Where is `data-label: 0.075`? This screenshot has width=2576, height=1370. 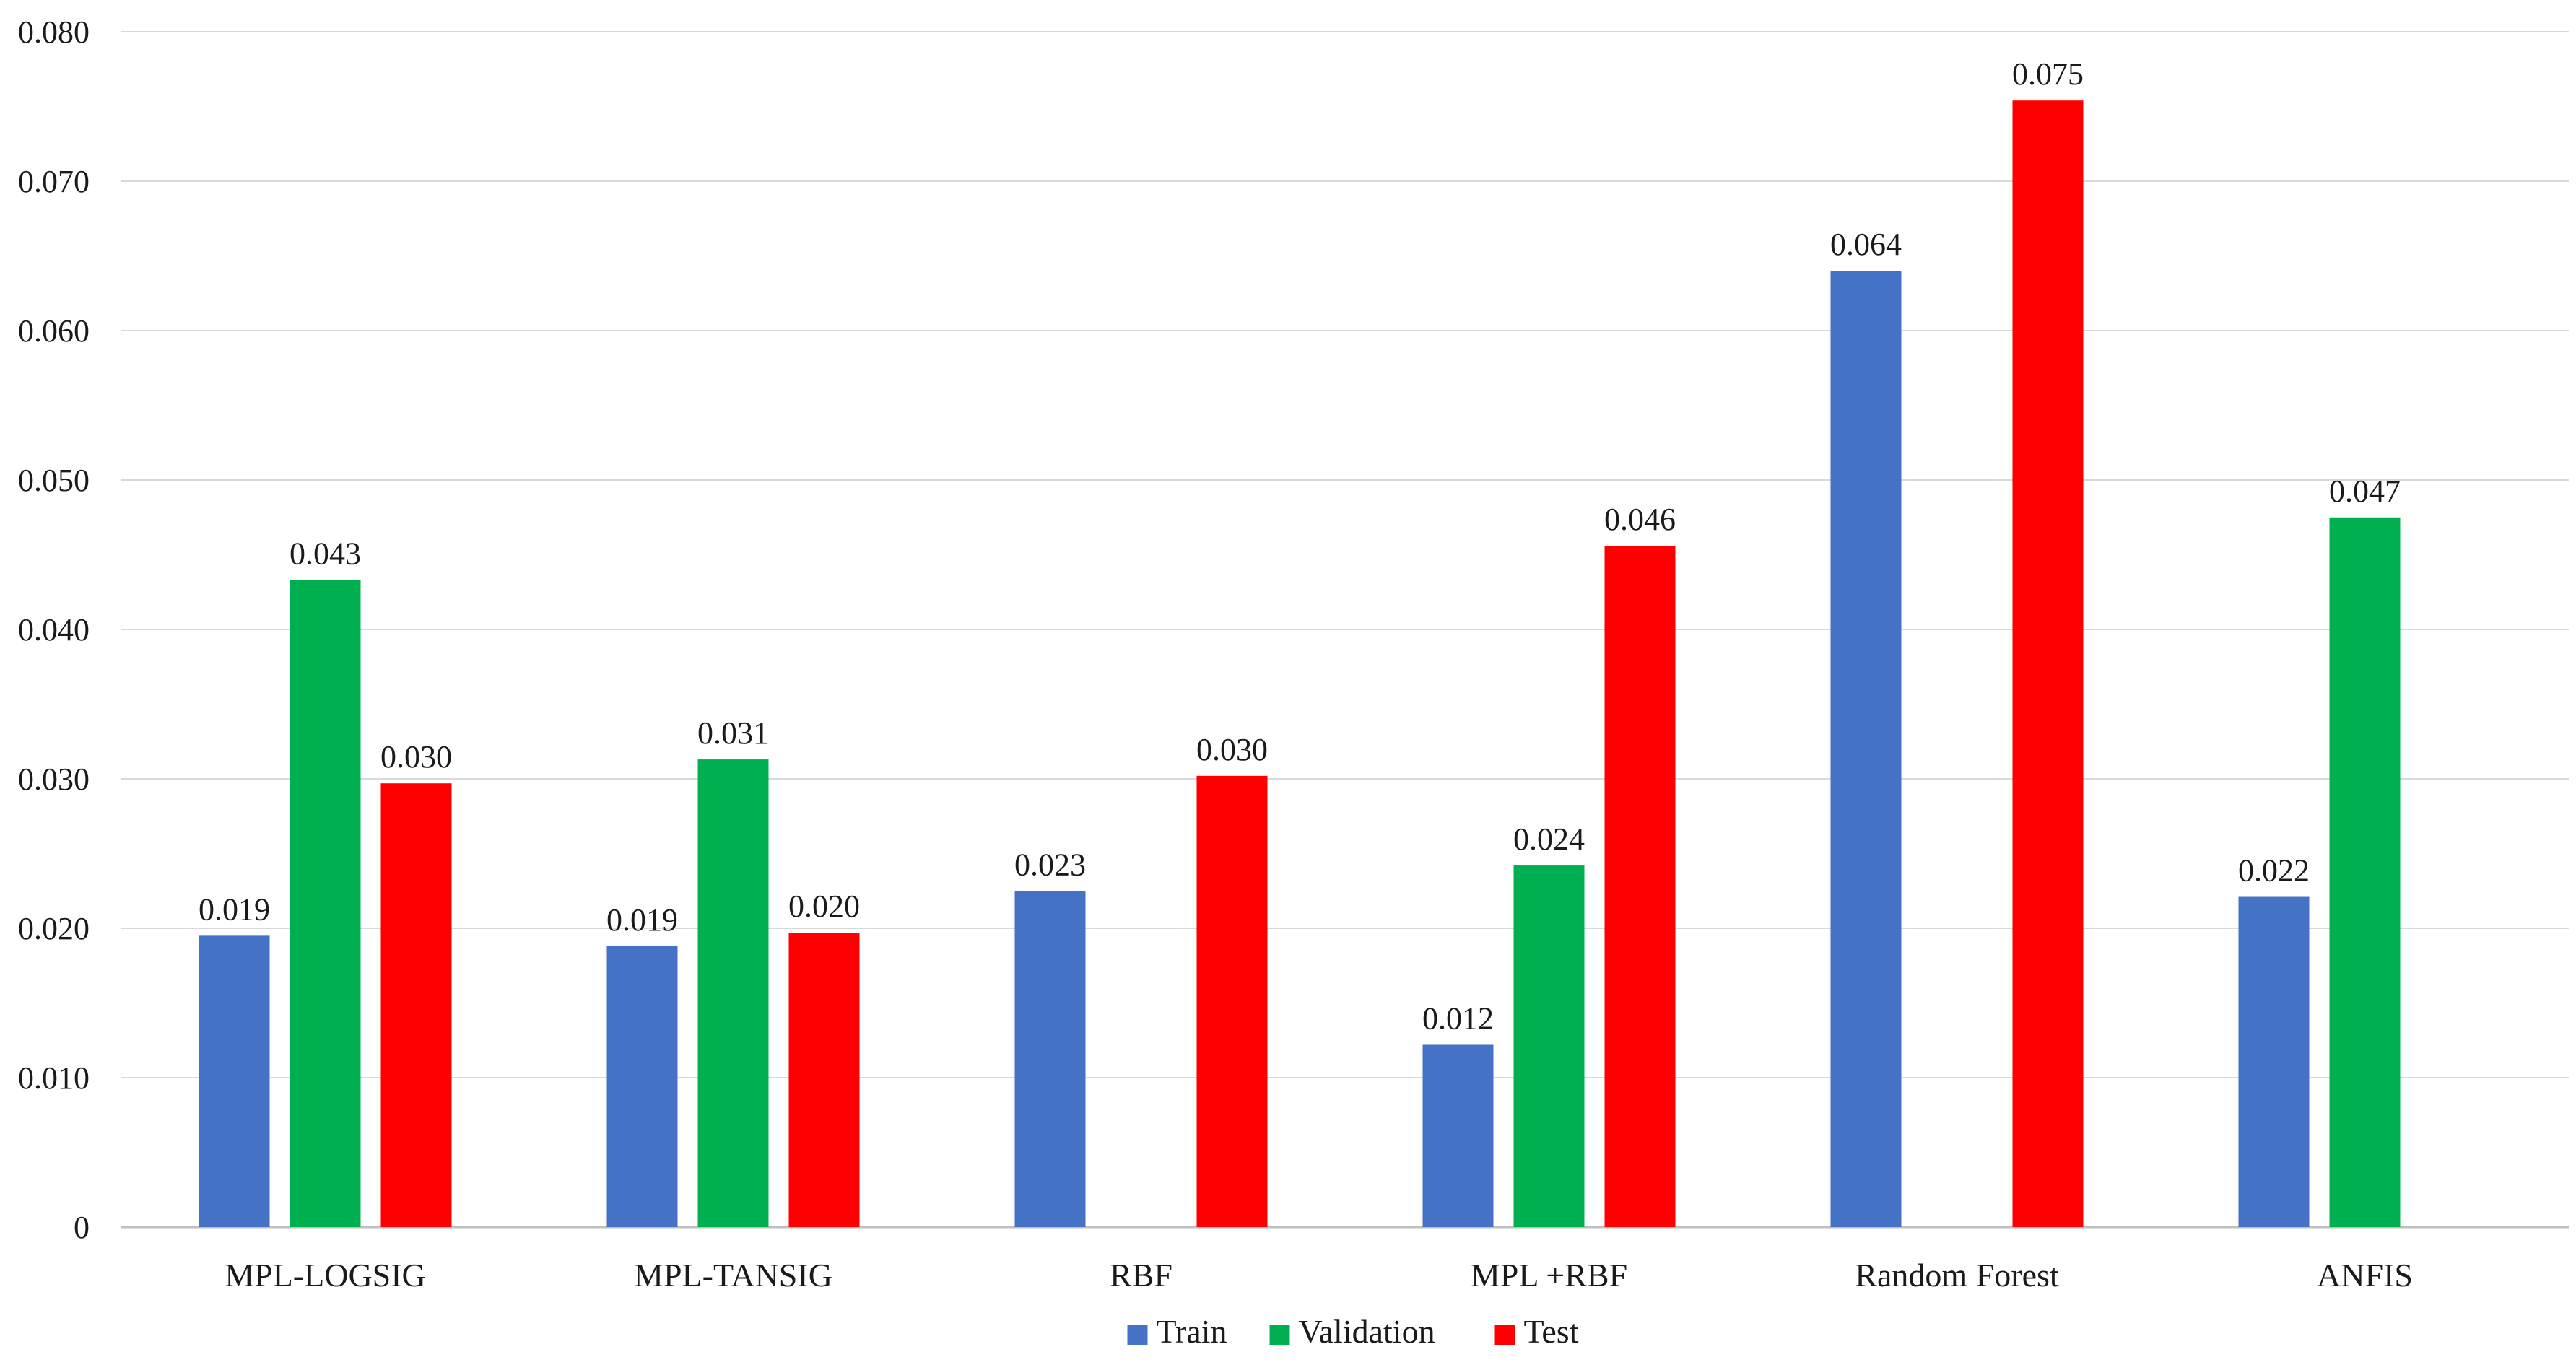 data-label: 0.075 is located at coordinates (2048, 74).